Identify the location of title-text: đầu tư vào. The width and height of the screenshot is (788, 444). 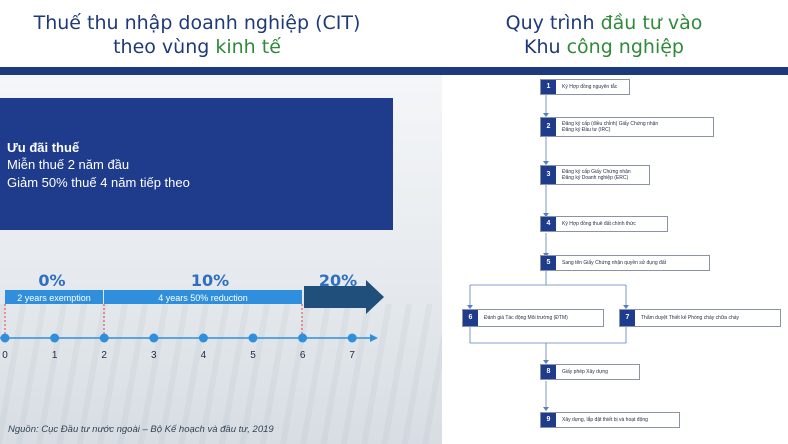
(651, 23).